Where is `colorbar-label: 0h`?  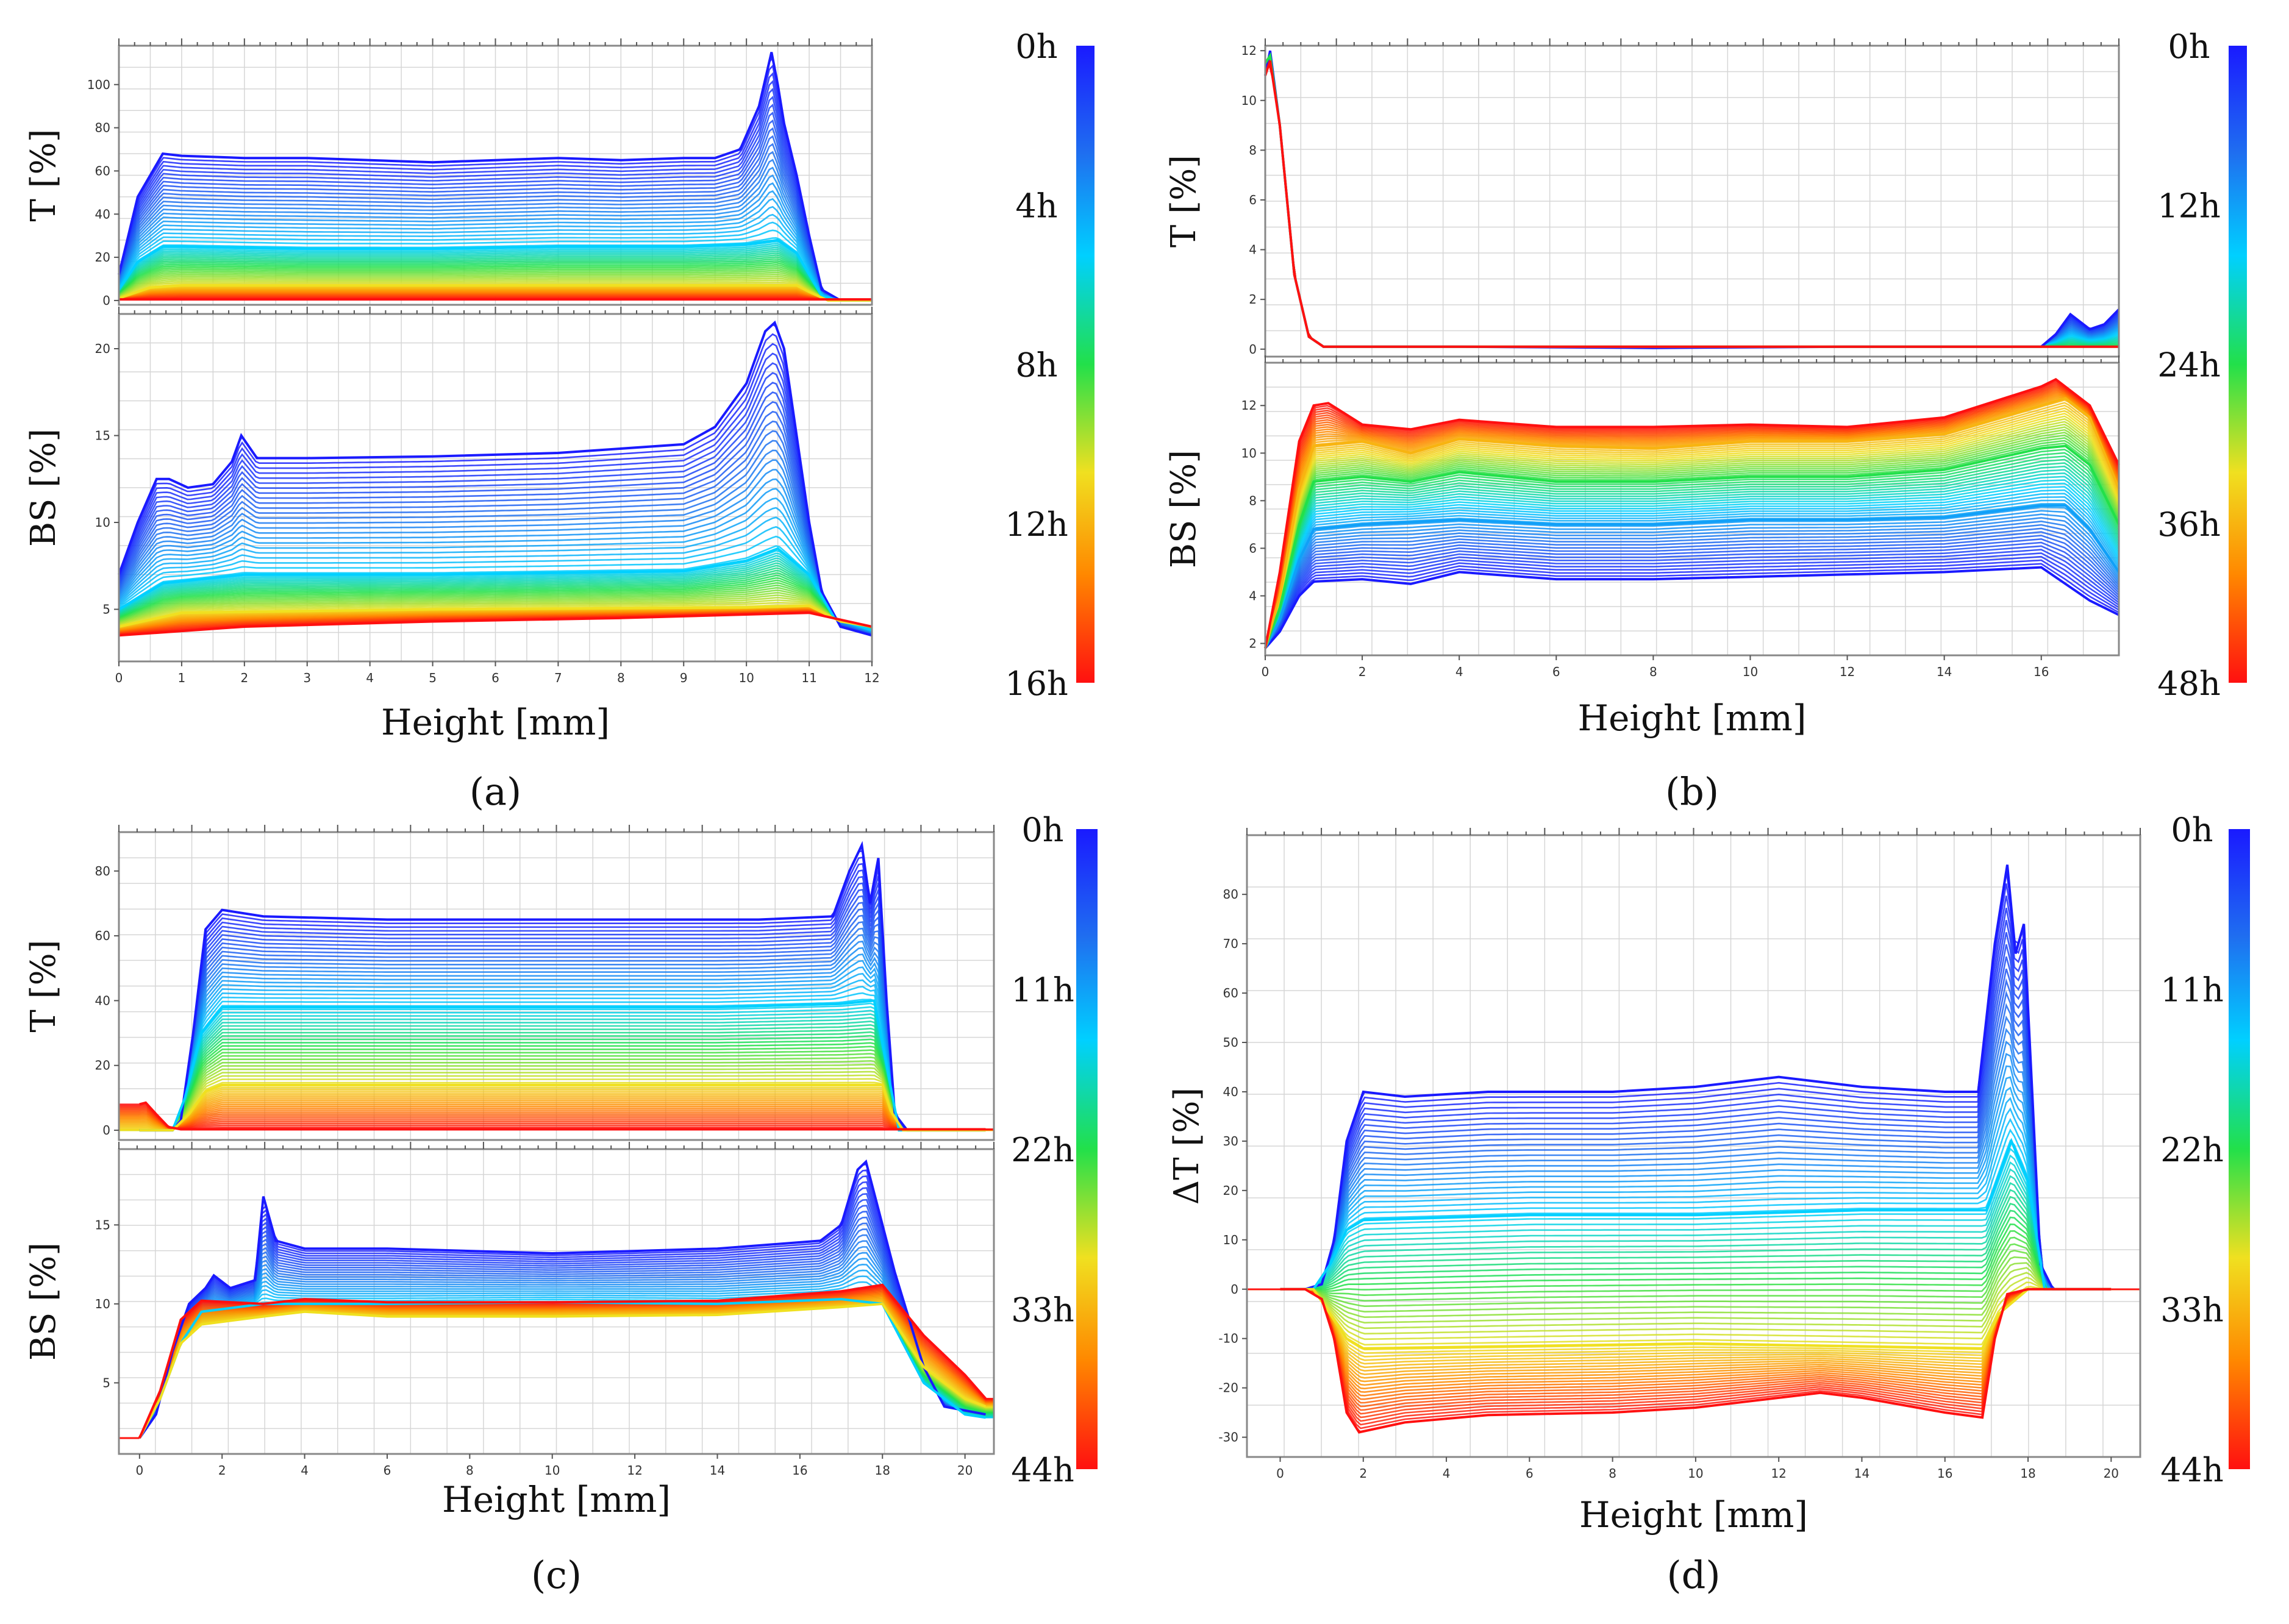 colorbar-label: 0h is located at coordinates (1036, 47).